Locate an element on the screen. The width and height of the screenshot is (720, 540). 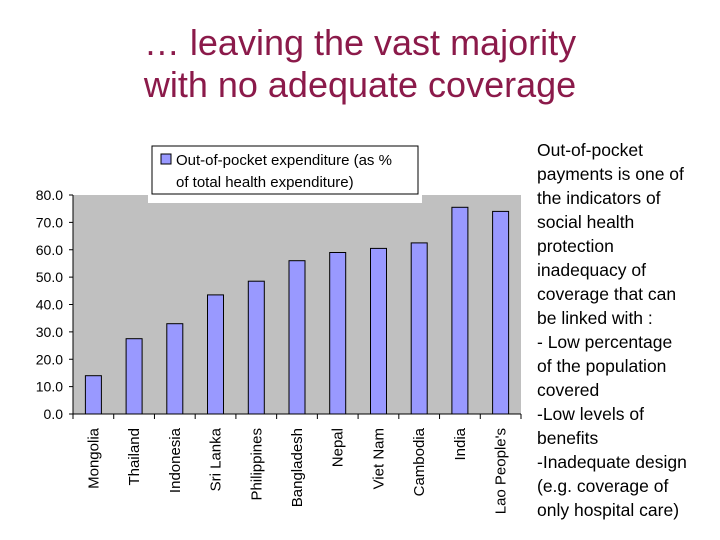
side-text-line: protection is located at coordinates (575, 246).